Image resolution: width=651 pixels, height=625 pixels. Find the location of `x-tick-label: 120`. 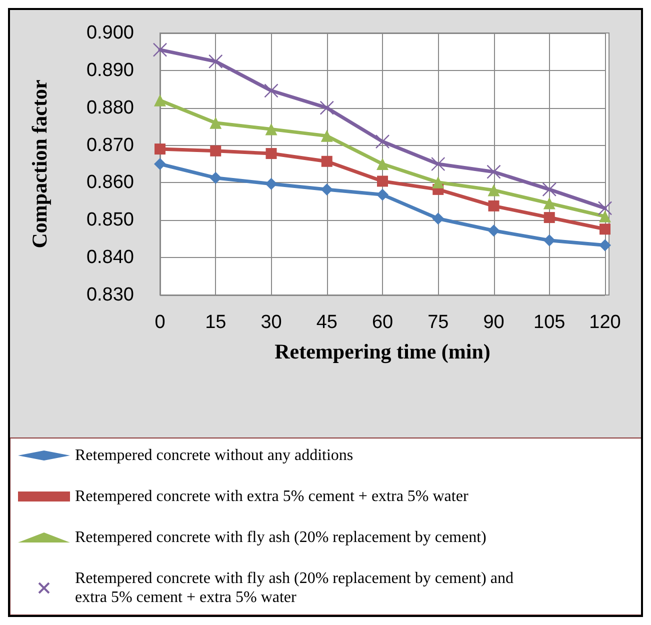

x-tick-label: 120 is located at coordinates (605, 322).